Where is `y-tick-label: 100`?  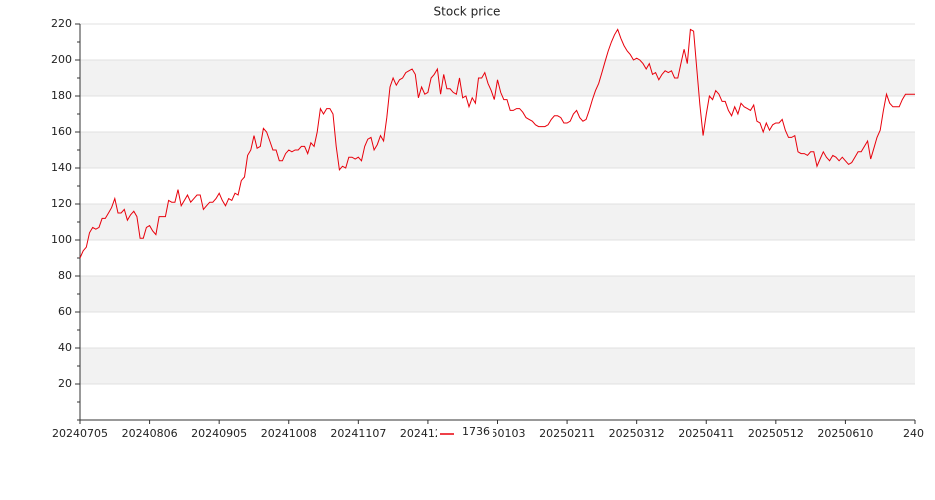
y-tick-label: 100 is located at coordinates (61, 239).